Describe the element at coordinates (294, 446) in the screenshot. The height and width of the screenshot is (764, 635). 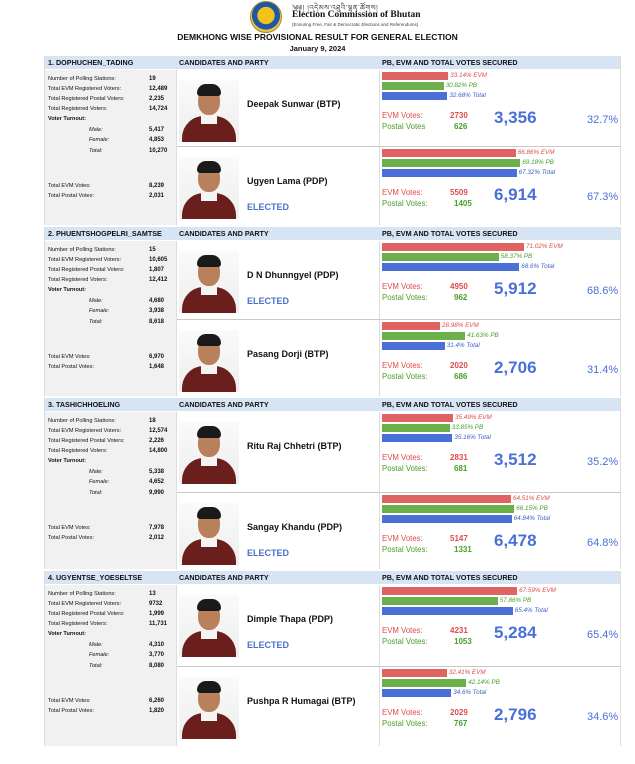
I see `candidate-name: Ritu Raj Chhetri (BTP)` at that location.